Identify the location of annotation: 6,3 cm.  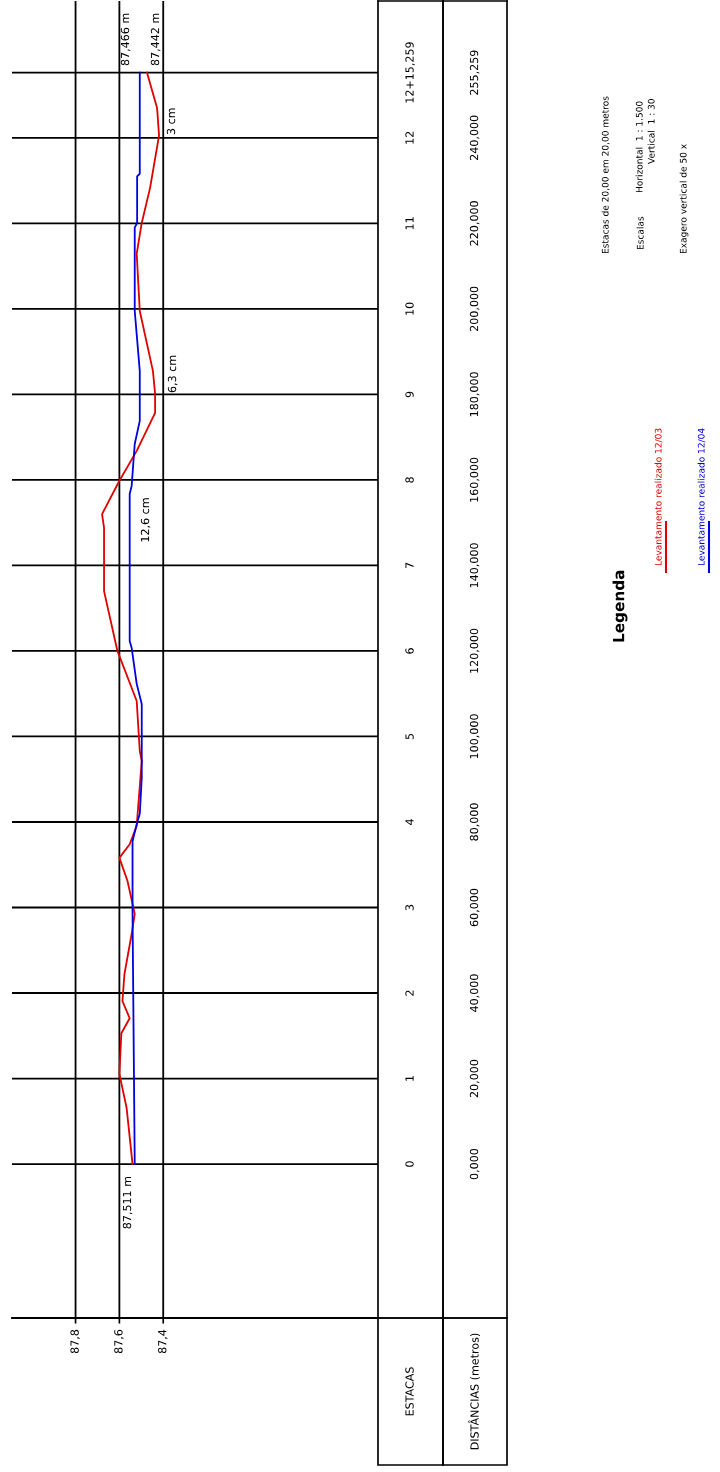
(172, 374).